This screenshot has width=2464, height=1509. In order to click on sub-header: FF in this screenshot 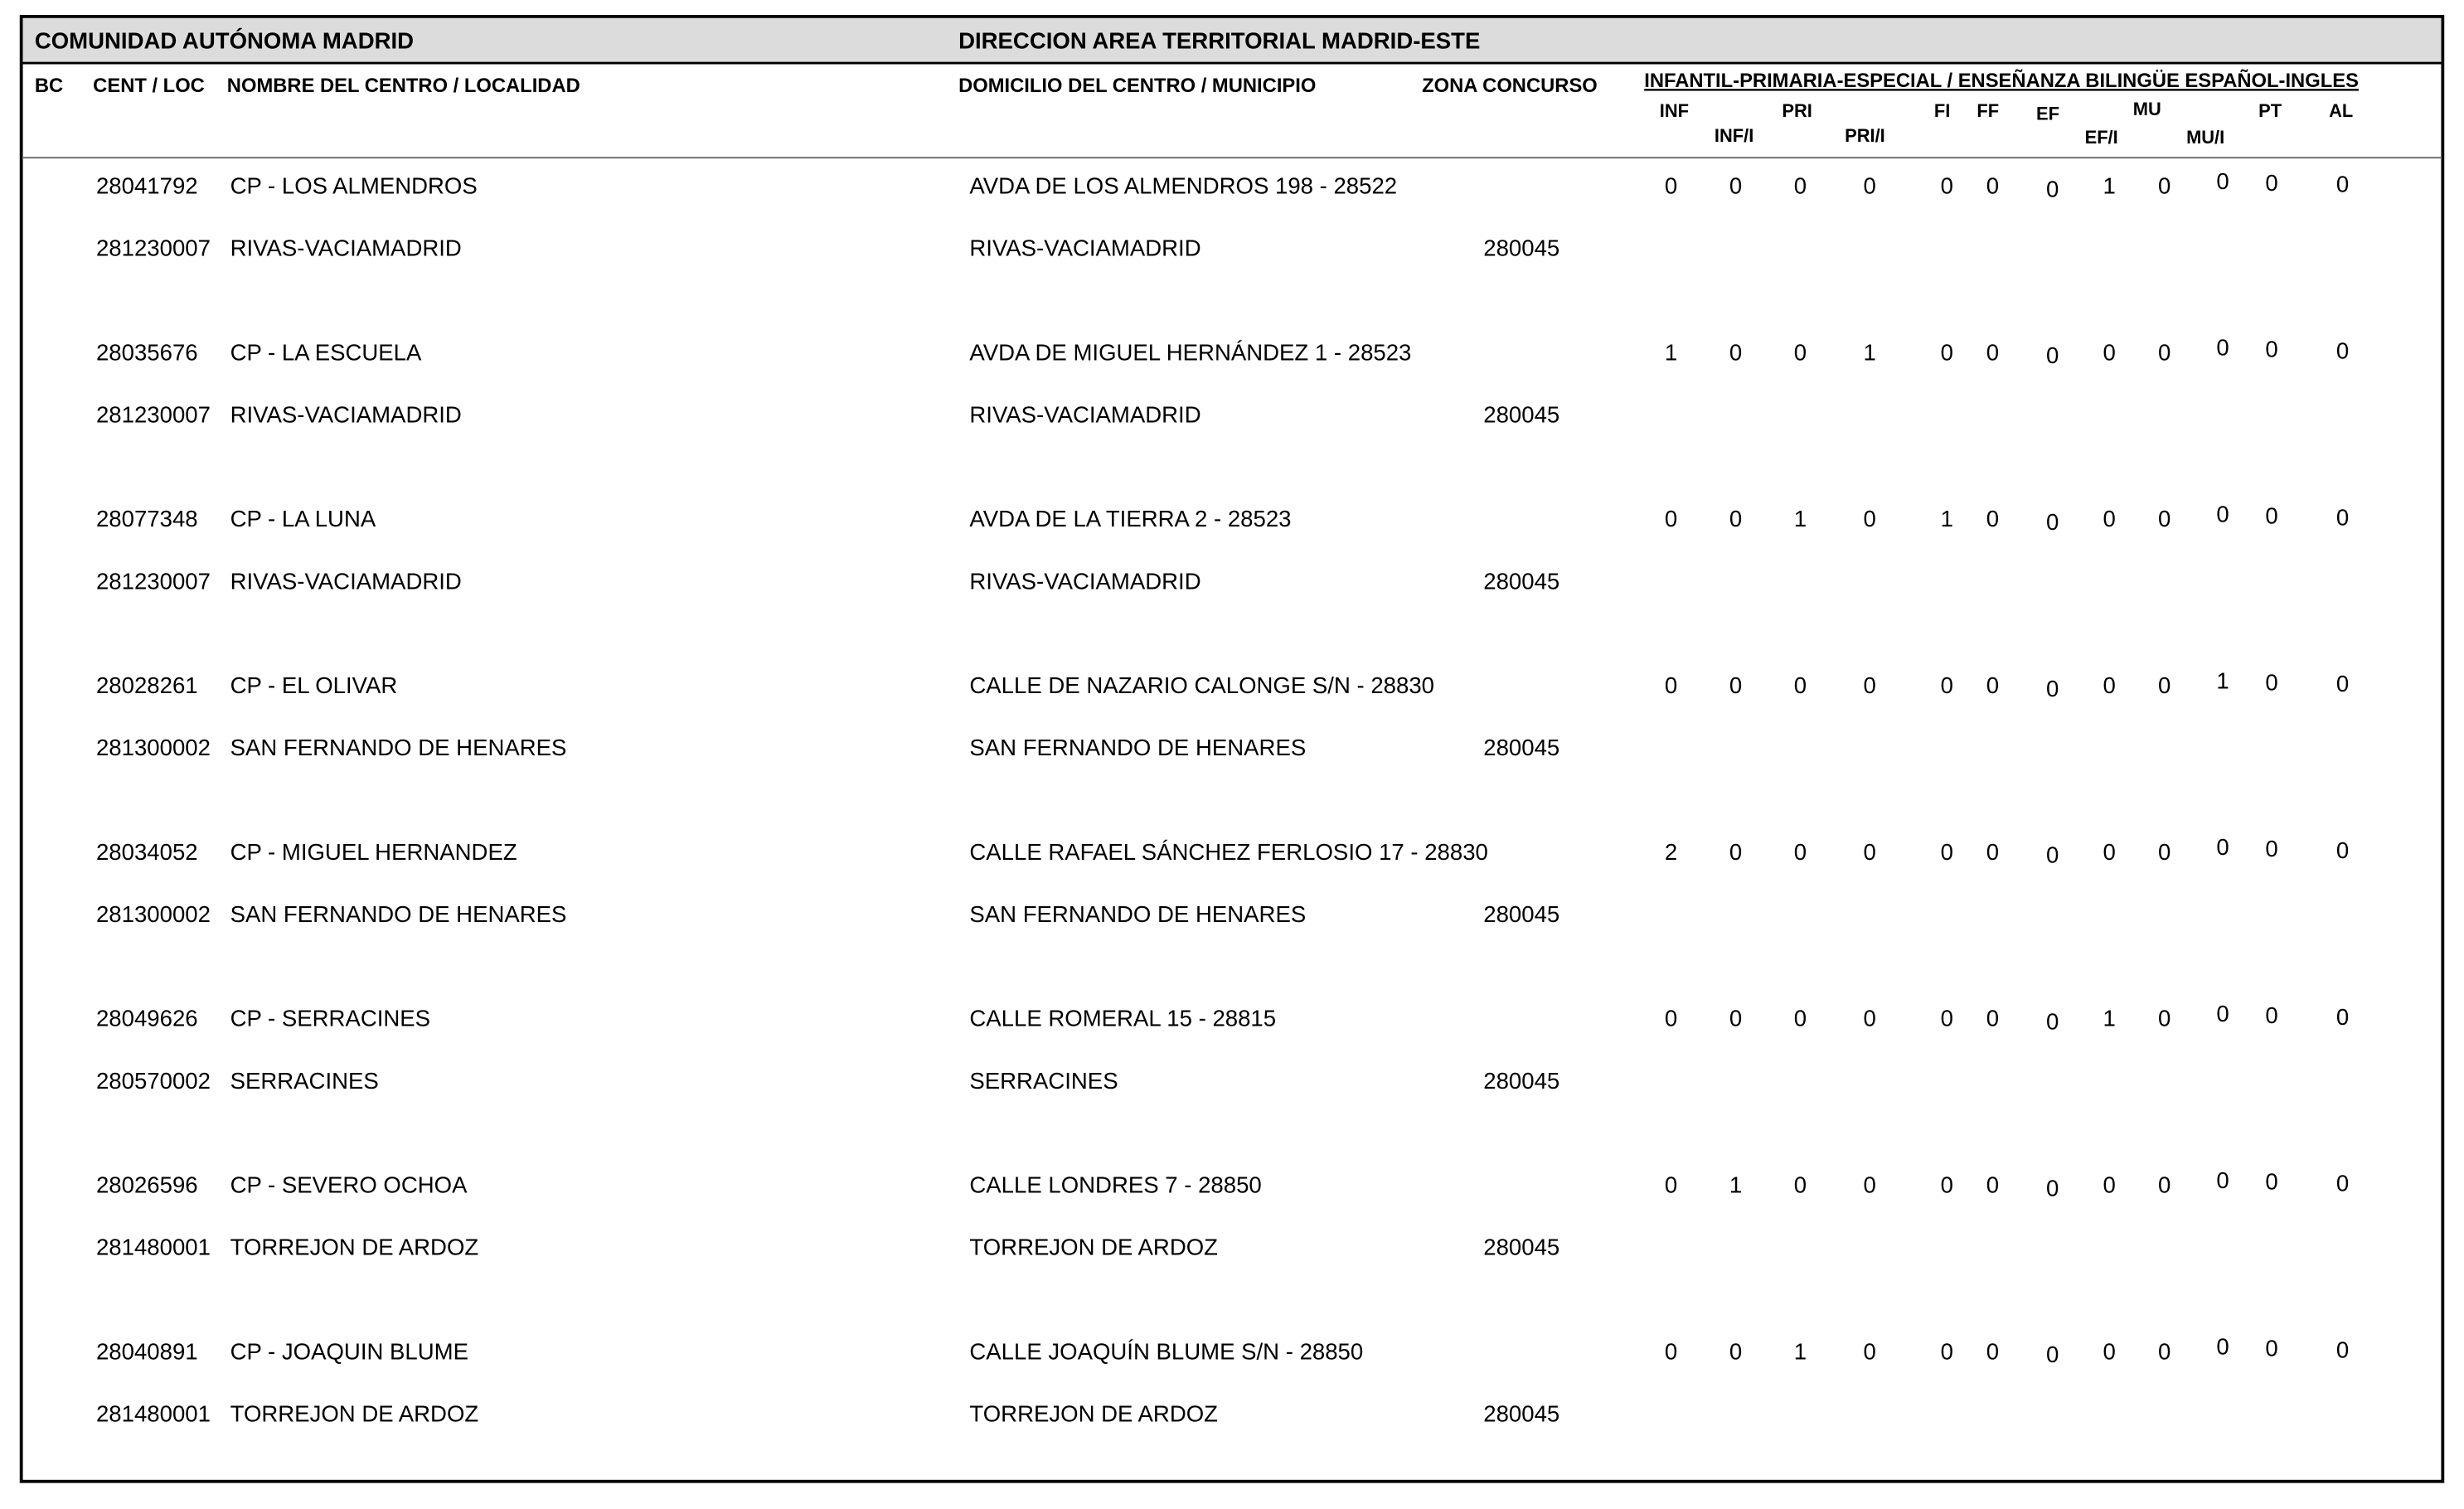, I will do `click(1988, 111)`.